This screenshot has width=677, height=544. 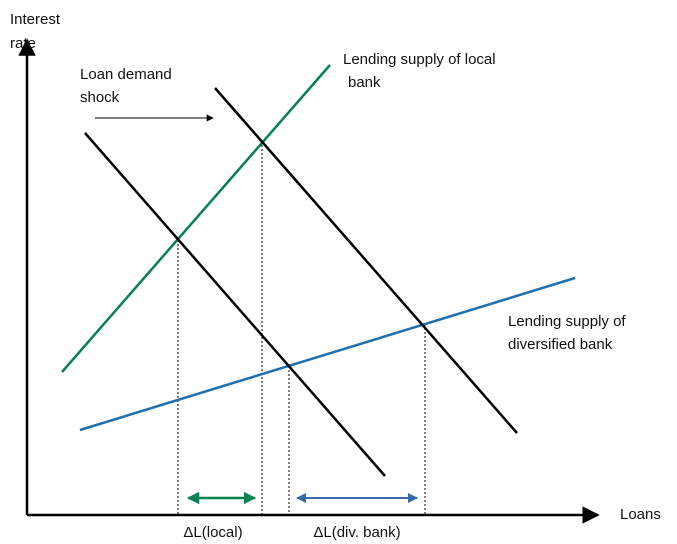 What do you see at coordinates (640, 514) in the screenshot?
I see `x-axis-label: Loans` at bounding box center [640, 514].